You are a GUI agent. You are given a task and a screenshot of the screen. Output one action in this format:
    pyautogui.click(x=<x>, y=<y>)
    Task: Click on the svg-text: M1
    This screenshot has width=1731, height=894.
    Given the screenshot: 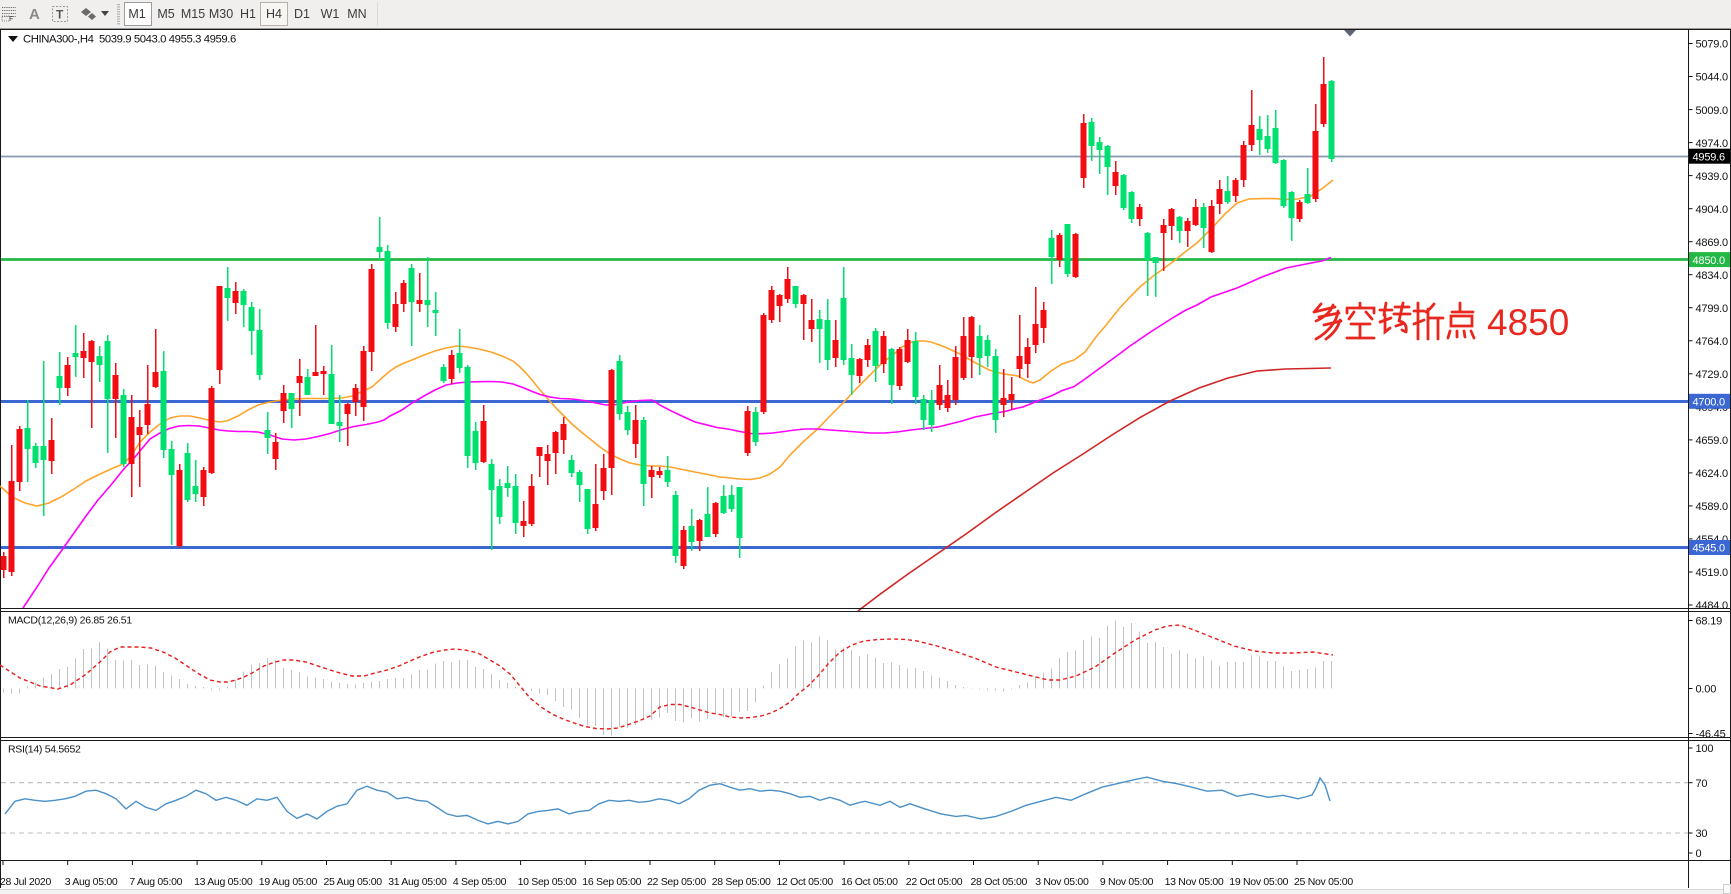 What is the action you would take?
    pyautogui.click(x=136, y=14)
    